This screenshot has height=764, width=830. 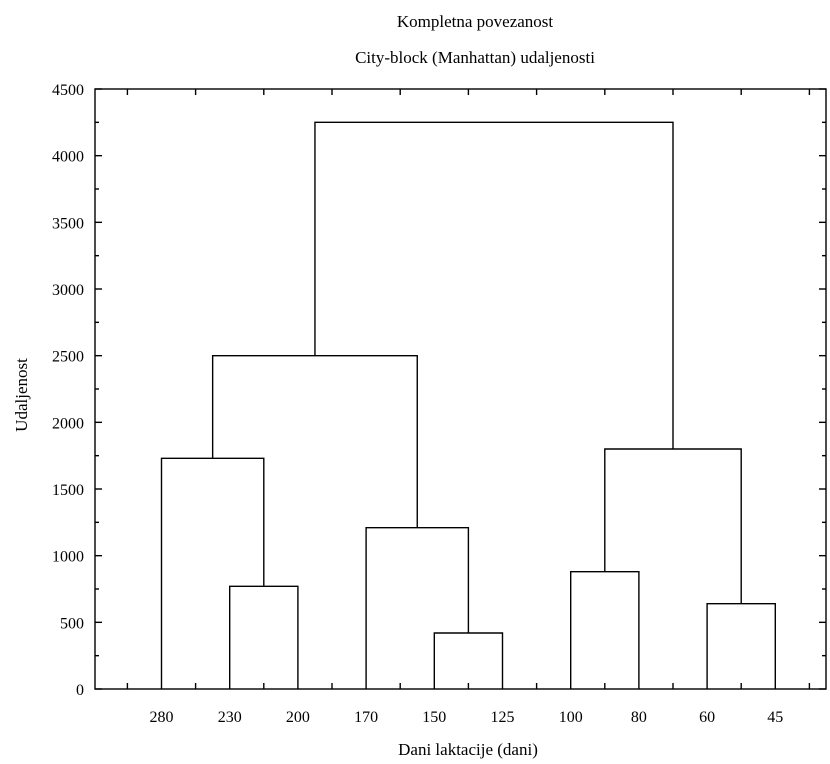 What do you see at coordinates (230, 717) in the screenshot?
I see `leaf-label-230: 230` at bounding box center [230, 717].